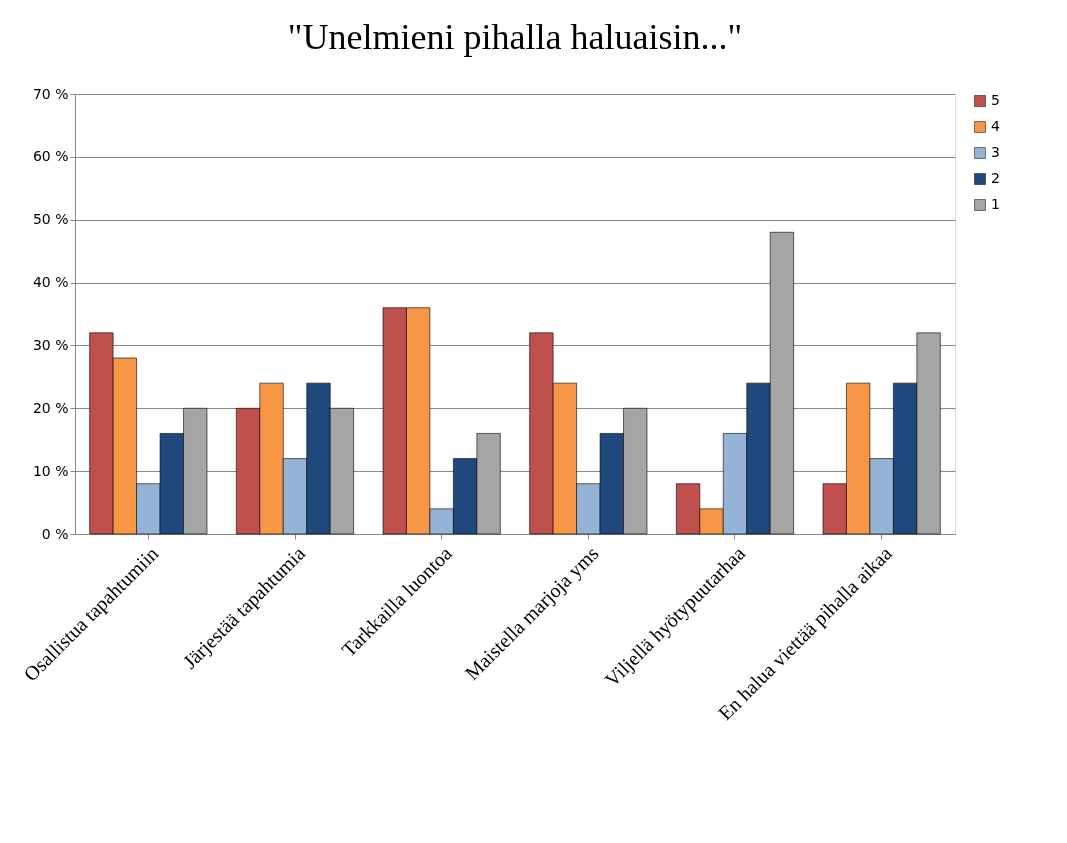 This screenshot has width=1067, height=843. What do you see at coordinates (995, 100) in the screenshot?
I see `legend-label: 5` at bounding box center [995, 100].